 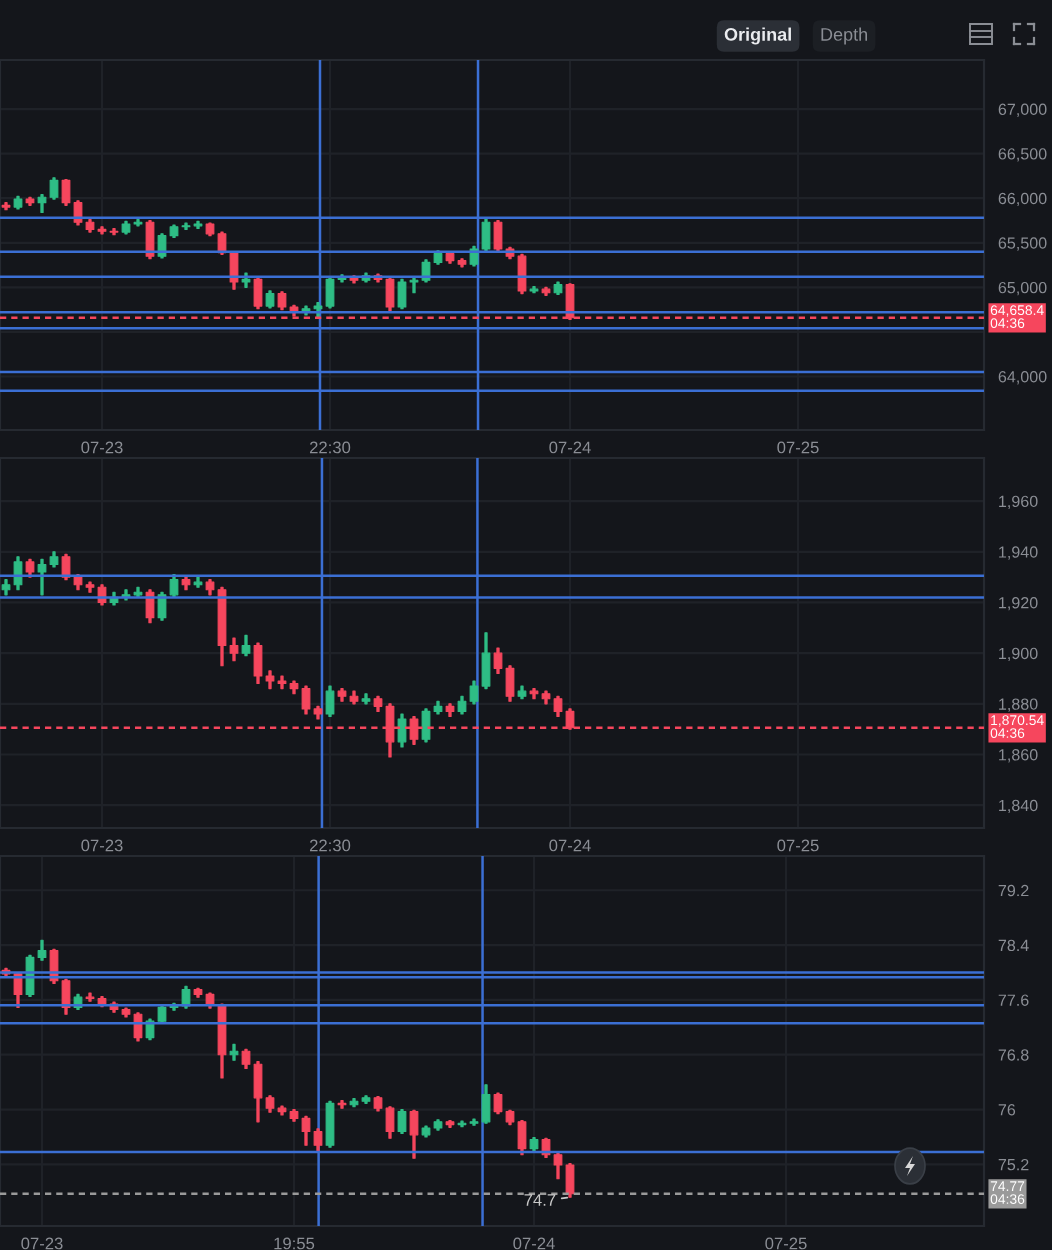 What do you see at coordinates (1018, 654) in the screenshot?
I see `y-tick-label: 1,900` at bounding box center [1018, 654].